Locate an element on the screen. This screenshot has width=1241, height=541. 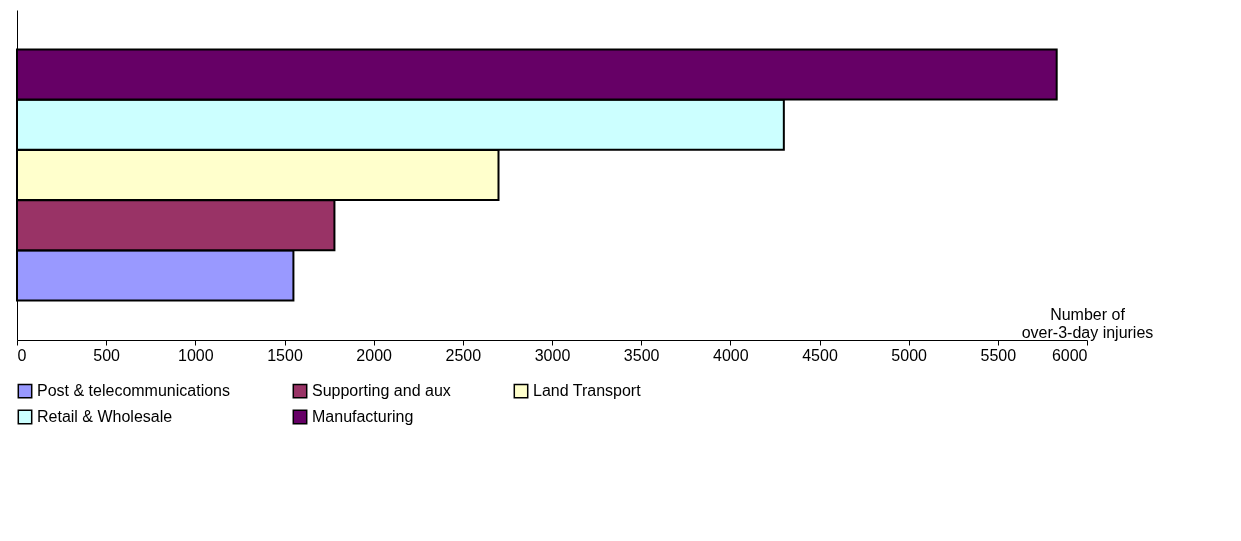
x-tick-label: 500 is located at coordinates (107, 355).